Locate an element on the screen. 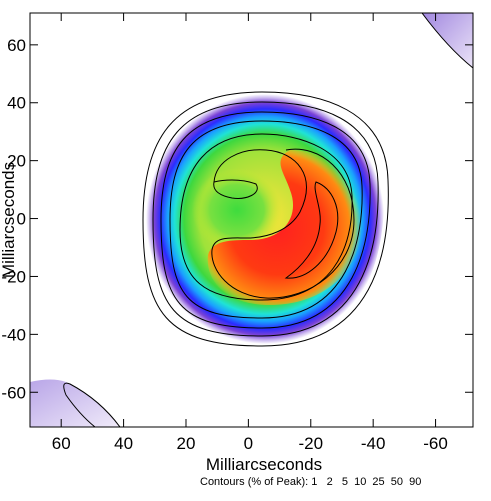 Image resolution: width=491 pixels, height=501 pixels. y-tick-label: -60 is located at coordinates (13, 392).